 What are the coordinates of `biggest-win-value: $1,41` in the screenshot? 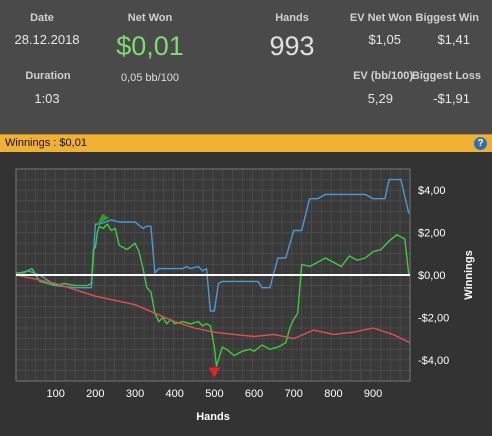 It's located at (453, 39).